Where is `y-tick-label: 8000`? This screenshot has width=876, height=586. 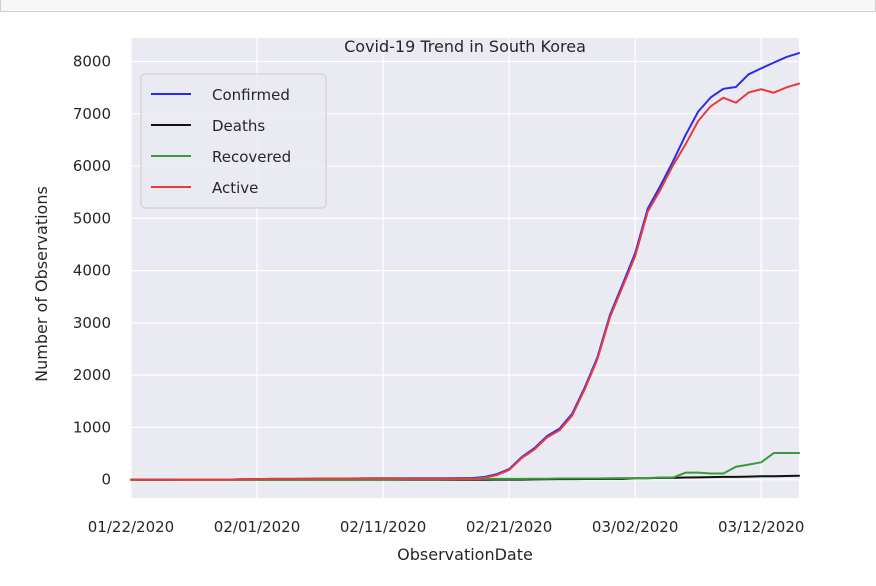
y-tick-label: 8000 is located at coordinates (92, 62).